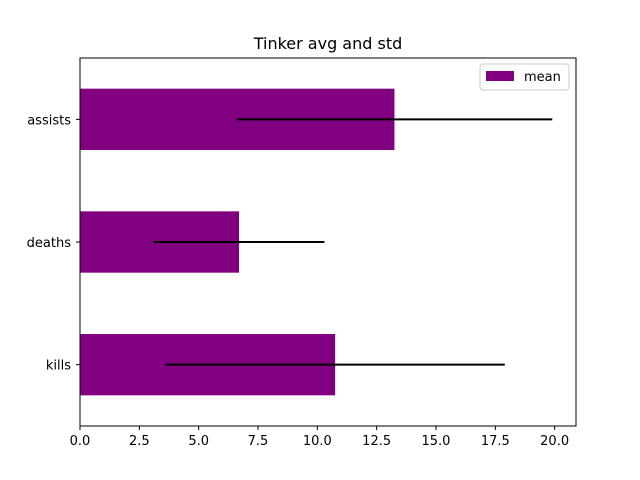  Describe the element at coordinates (49, 243) in the screenshot. I see `y-tick-label-deaths: deaths` at that location.